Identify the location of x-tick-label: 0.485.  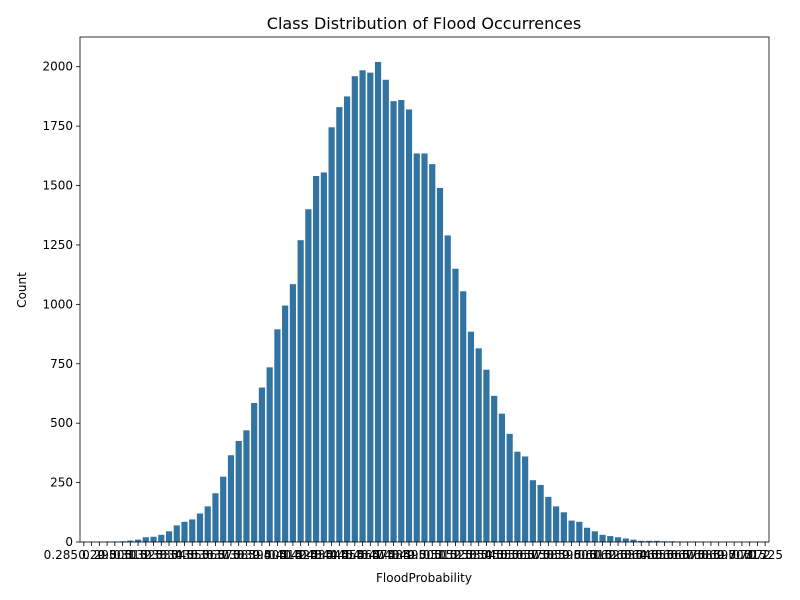
(393, 555).